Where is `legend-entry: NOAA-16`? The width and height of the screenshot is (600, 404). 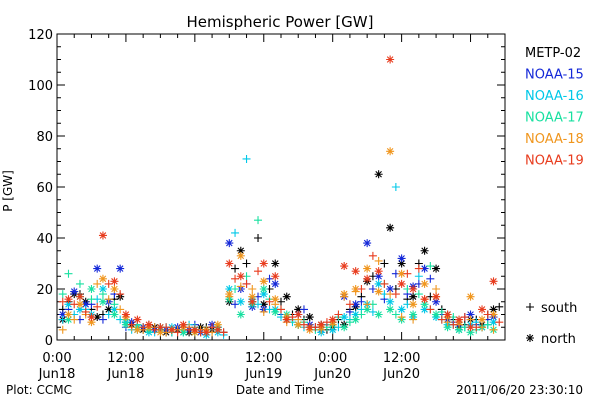
legend-entry: NOAA-16 is located at coordinates (554, 96).